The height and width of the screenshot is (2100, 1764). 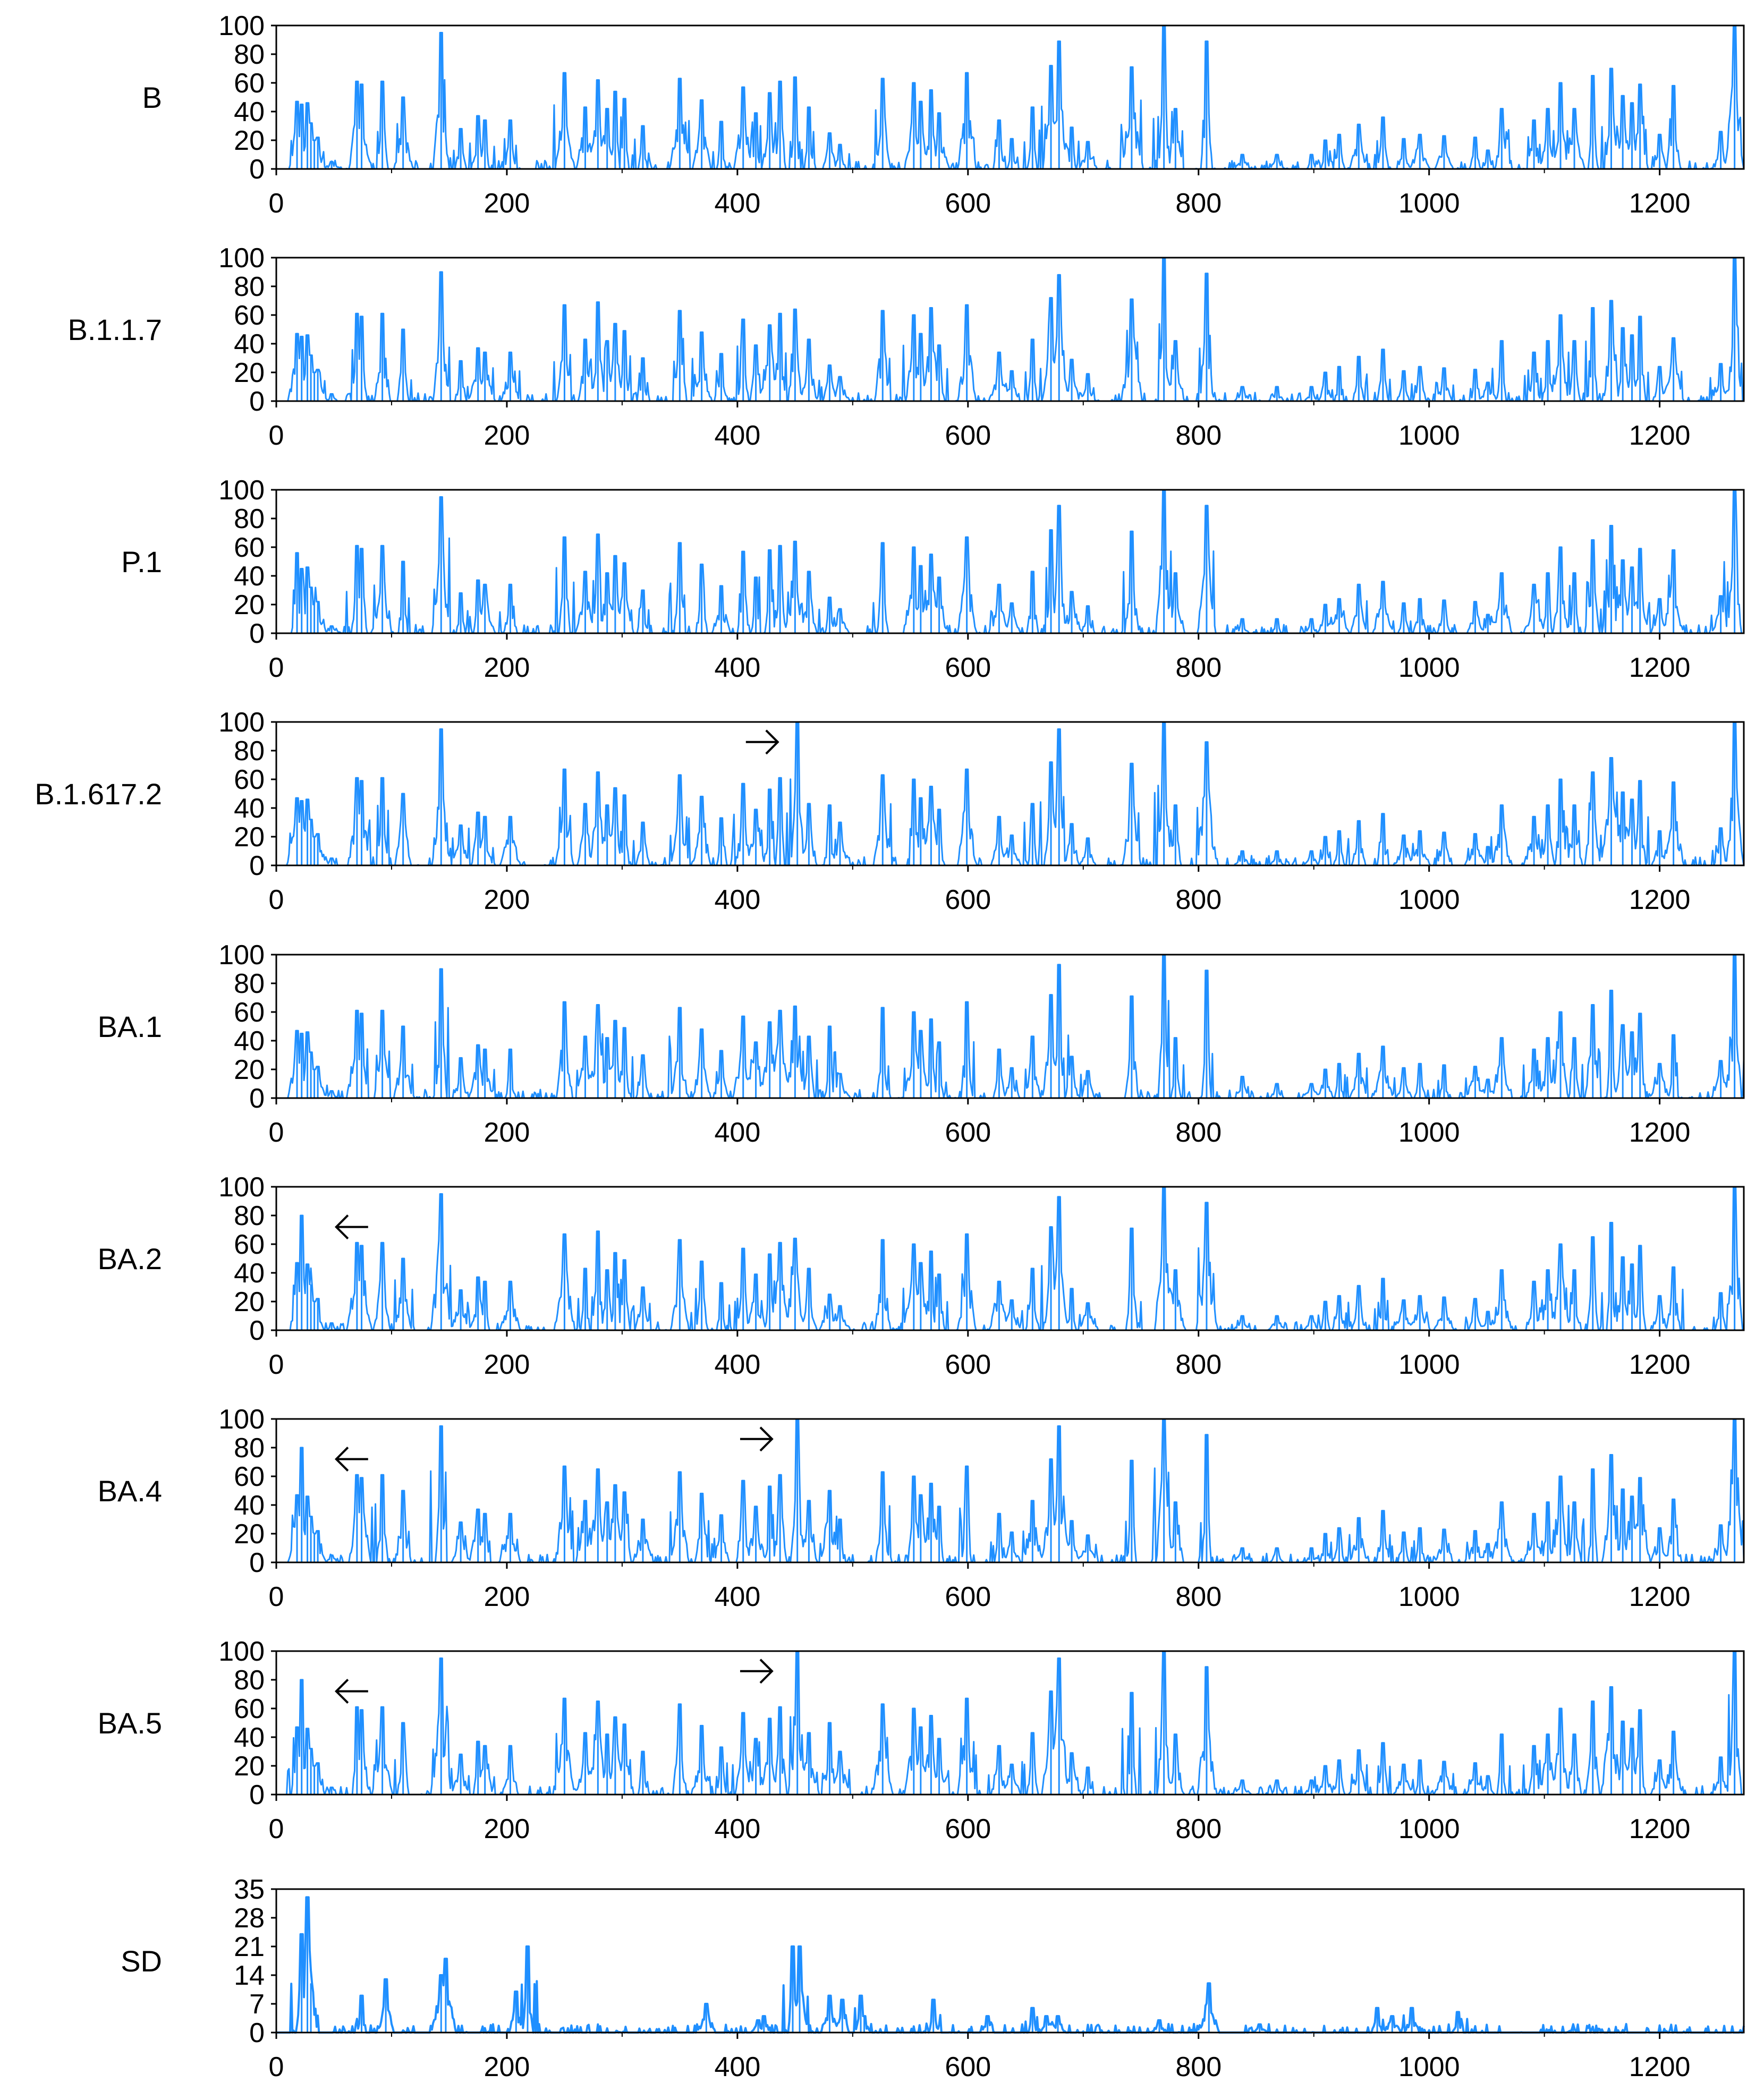 What do you see at coordinates (130, 1491) in the screenshot?
I see `panel-label: BA.4` at bounding box center [130, 1491].